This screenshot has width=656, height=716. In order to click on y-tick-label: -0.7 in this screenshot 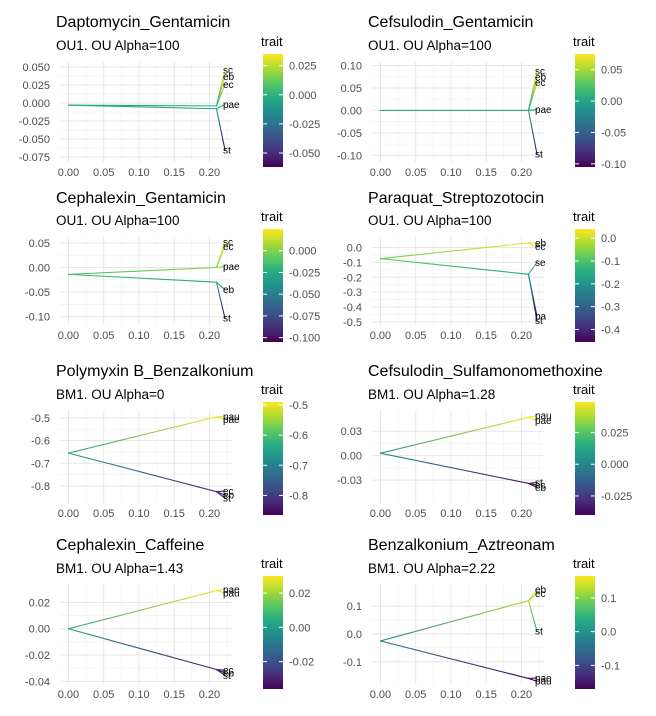, I will do `click(40, 464)`.